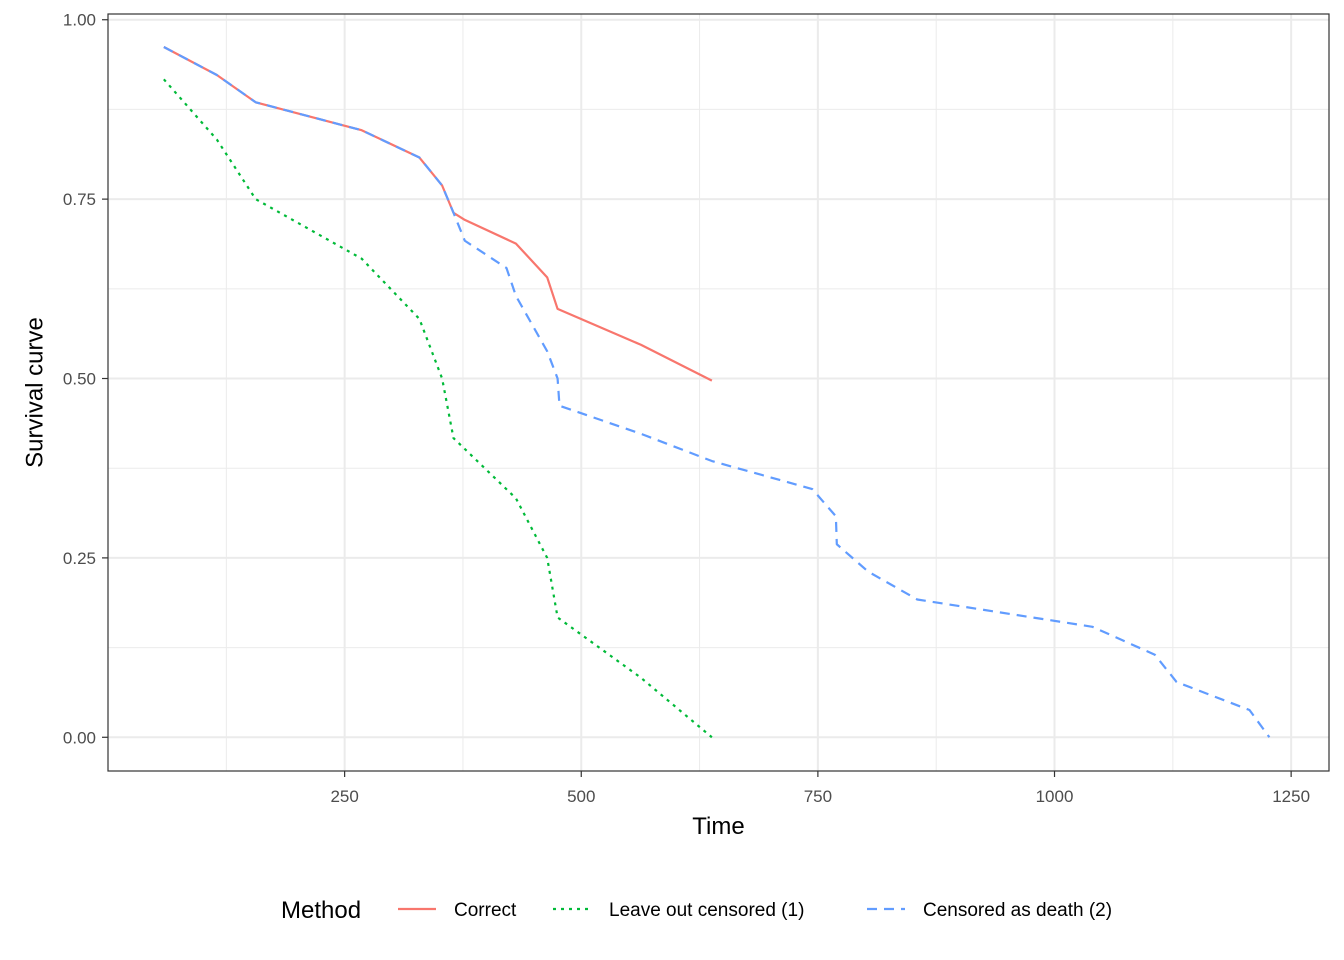 This screenshot has width=1344, height=960. What do you see at coordinates (581, 796) in the screenshot?
I see `x-tick-label: 500` at bounding box center [581, 796].